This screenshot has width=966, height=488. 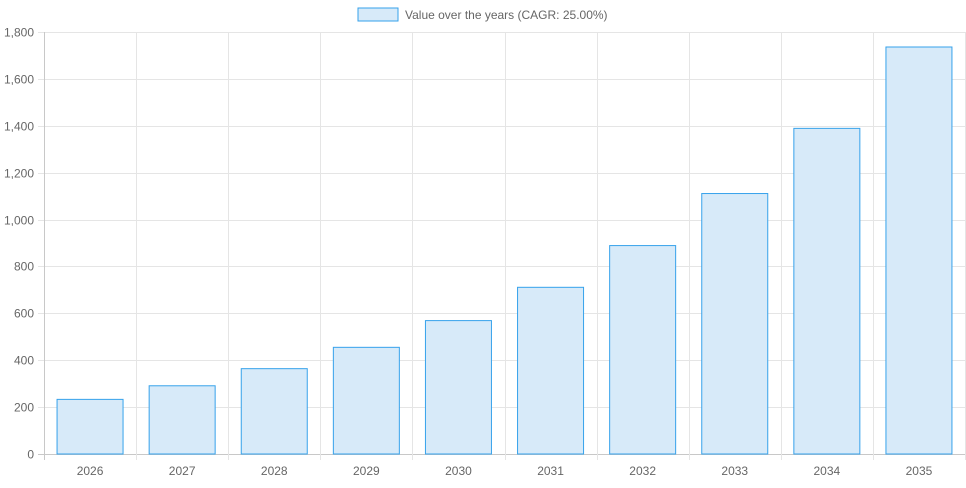 What do you see at coordinates (19, 127) in the screenshot?
I see `y-tick-label: 1,400` at bounding box center [19, 127].